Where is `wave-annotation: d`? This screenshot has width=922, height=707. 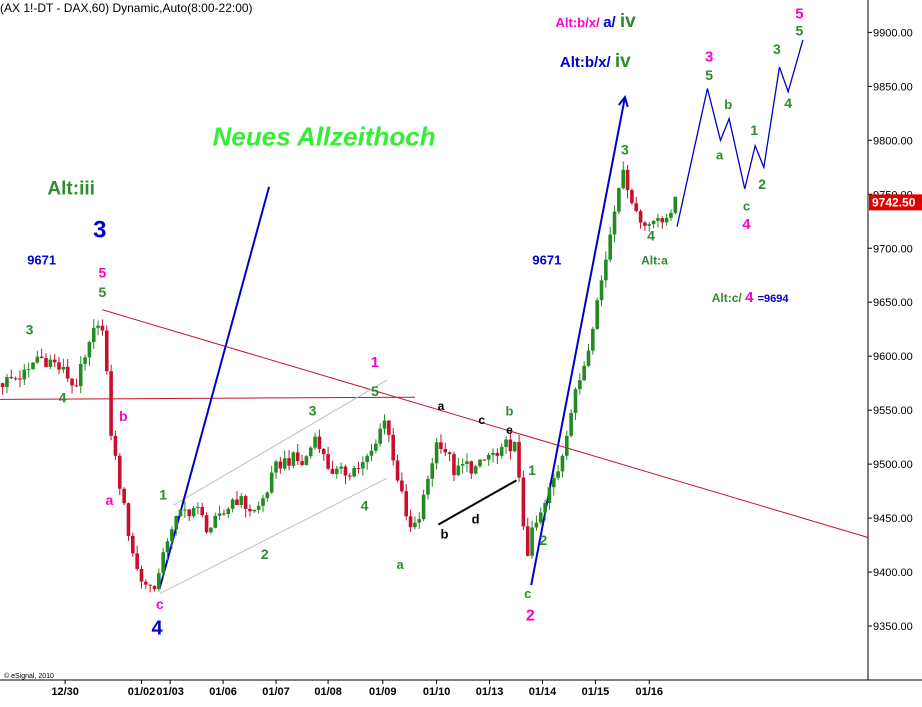
wave-annotation: d is located at coordinates (476, 518).